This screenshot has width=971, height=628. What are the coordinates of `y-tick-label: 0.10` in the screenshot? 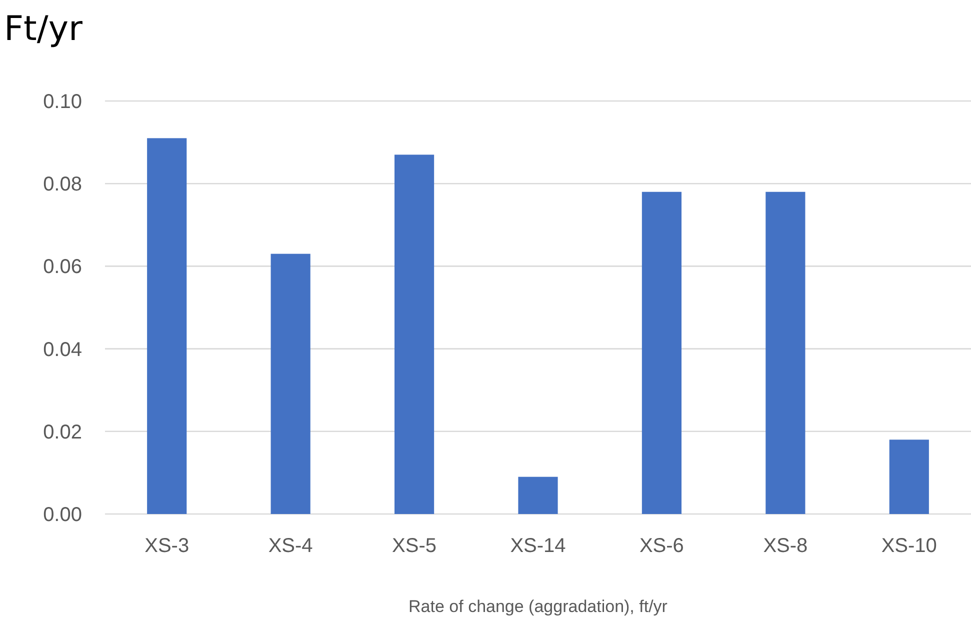 It's located at (62, 102).